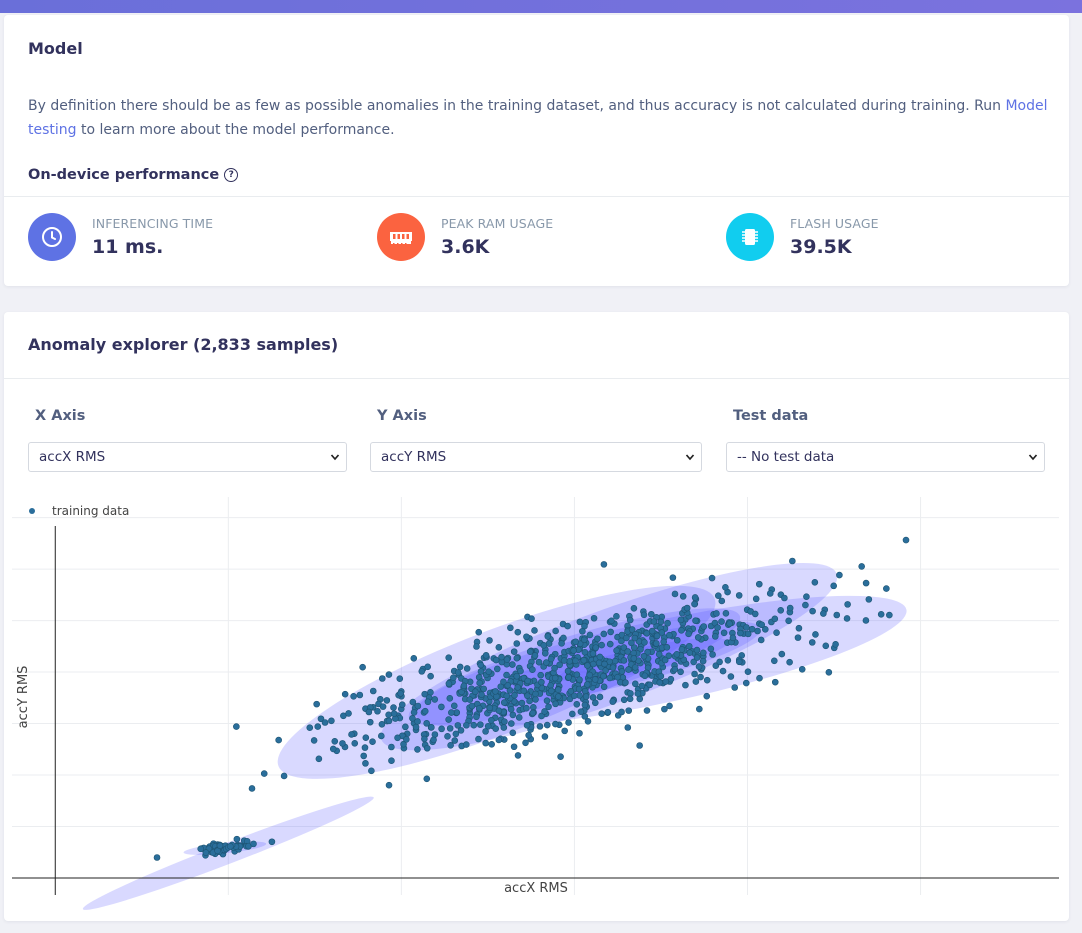 The width and height of the screenshot is (1082, 933). What do you see at coordinates (885, 457) in the screenshot?
I see `test-data-select: -- No test data` at bounding box center [885, 457].